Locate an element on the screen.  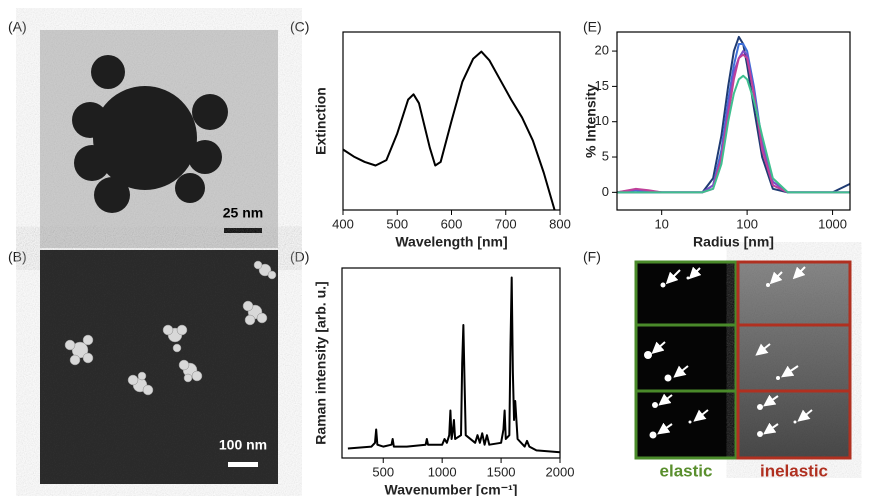
y-tick-label: 0 is located at coordinates (605, 191).